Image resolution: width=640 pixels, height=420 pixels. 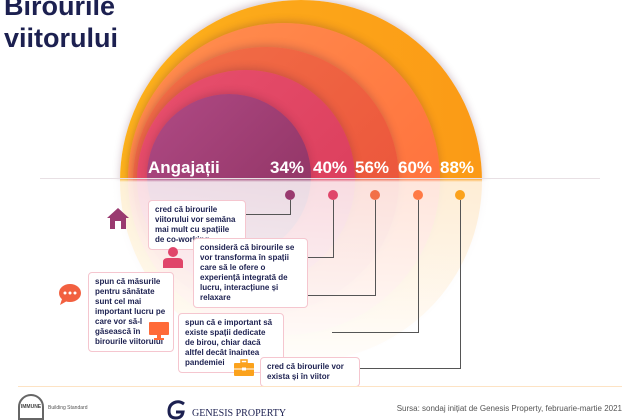 What do you see at coordinates (70, 294) in the screenshot?
I see `chat-icon` at bounding box center [70, 294].